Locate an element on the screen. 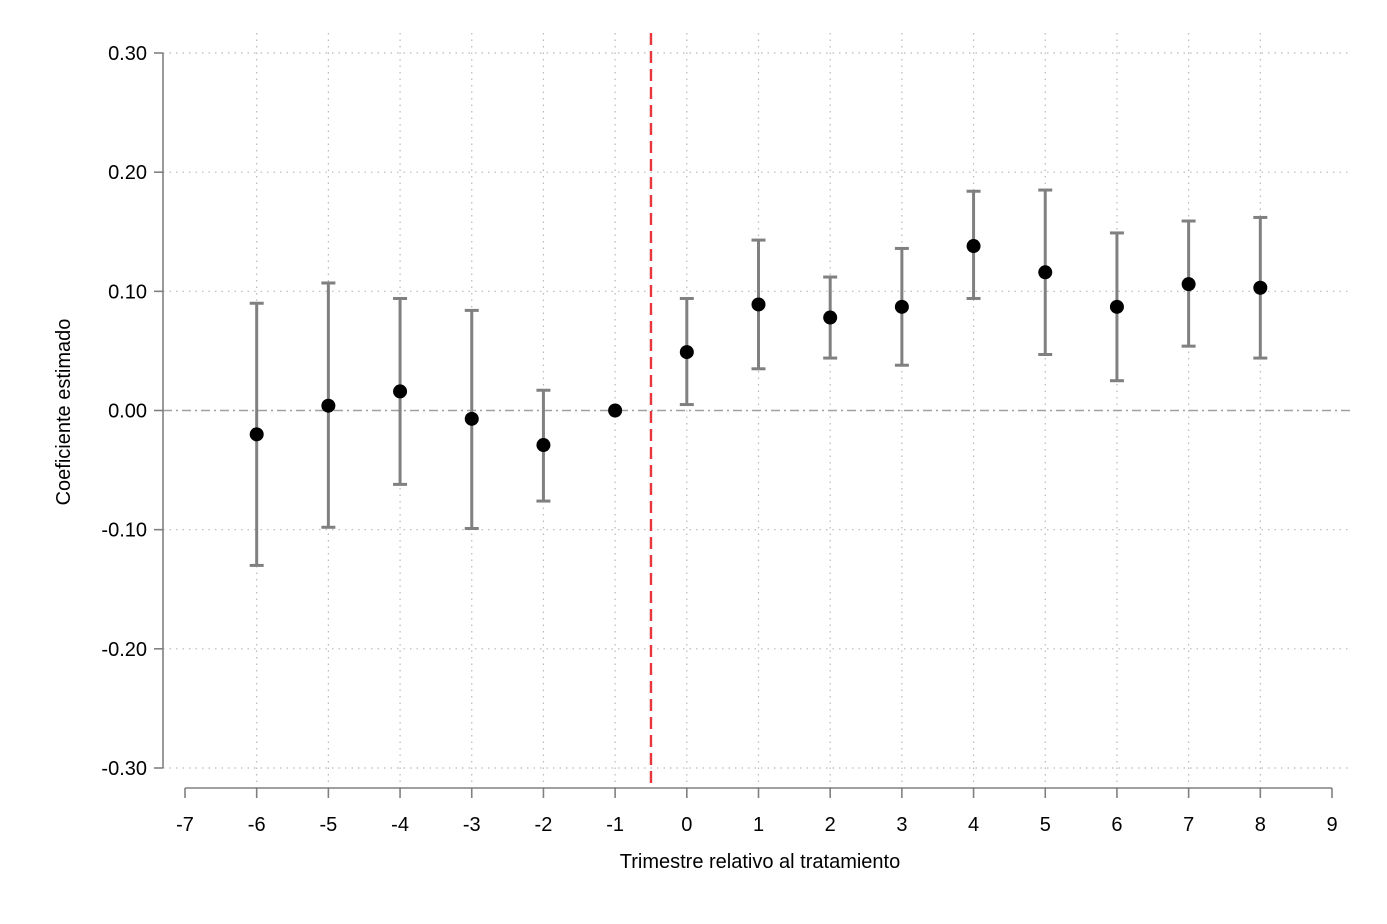 Image resolution: width=1387 pixels, height=924 pixels. y-tick-label: 0.30 is located at coordinates (127, 54).